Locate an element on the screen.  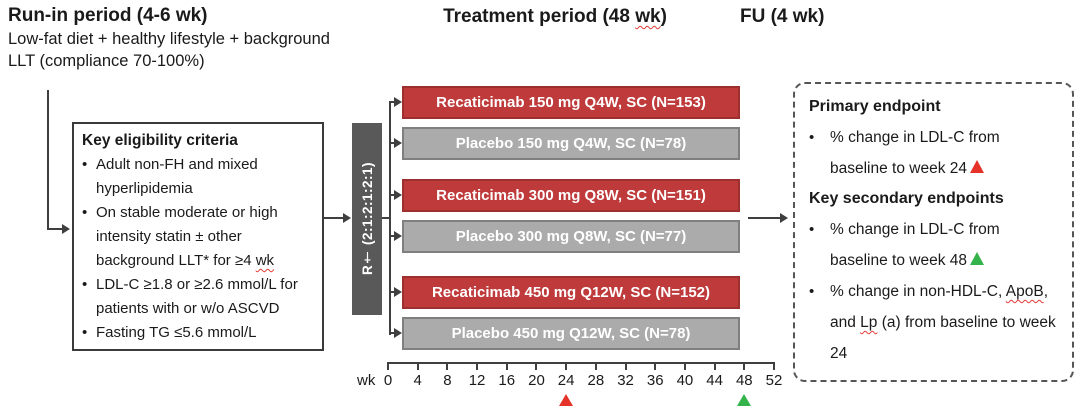
week24-marker-red-triangle-icon is located at coordinates (566, 400).